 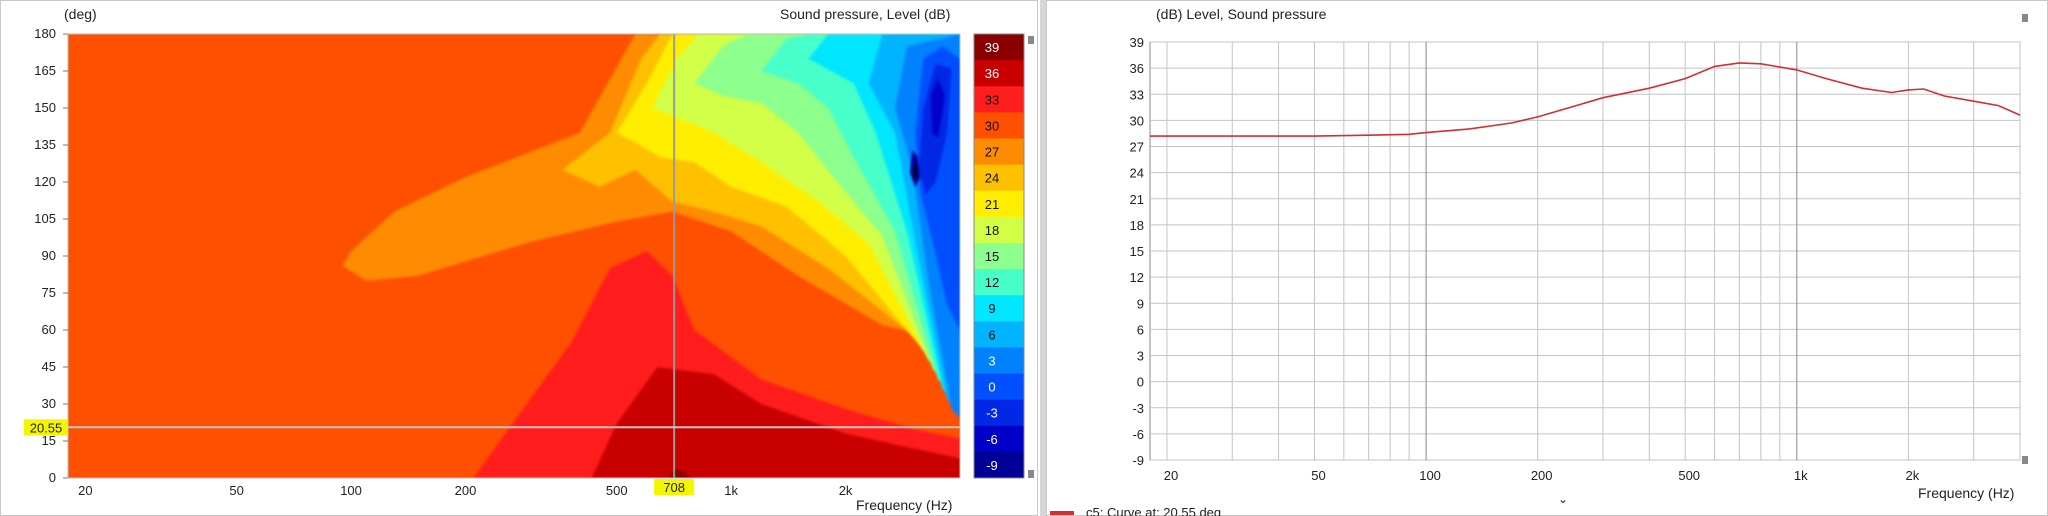 What do you see at coordinates (846, 490) in the screenshot?
I see `contour-x-tick-label: 2k` at bounding box center [846, 490].